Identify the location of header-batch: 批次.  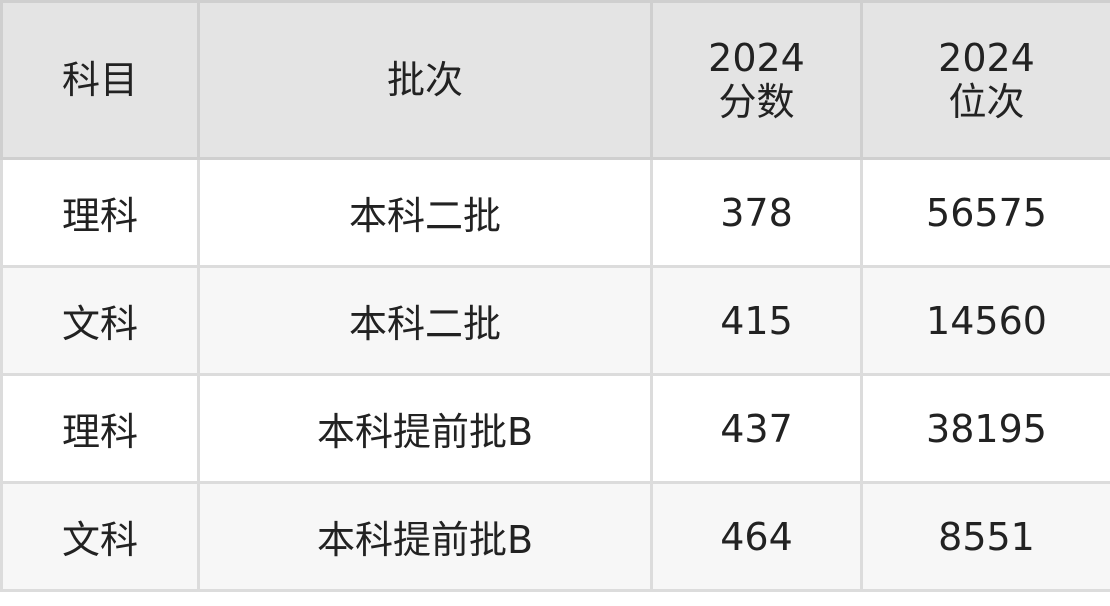
(425, 80).